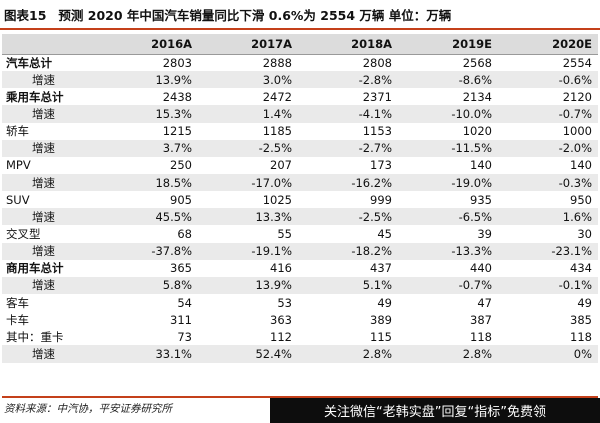 The height and width of the screenshot is (423, 600). I want to click on header-cell: 2018A, so click(348, 44).